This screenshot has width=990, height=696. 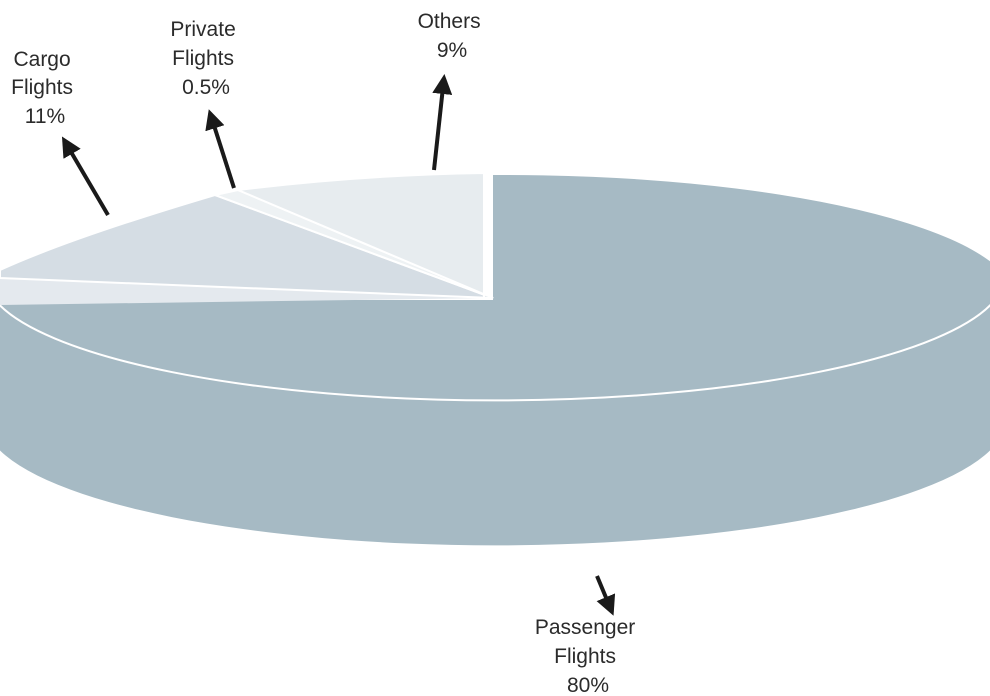 What do you see at coordinates (442, 122) in the screenshot?
I see `others-arrow` at bounding box center [442, 122].